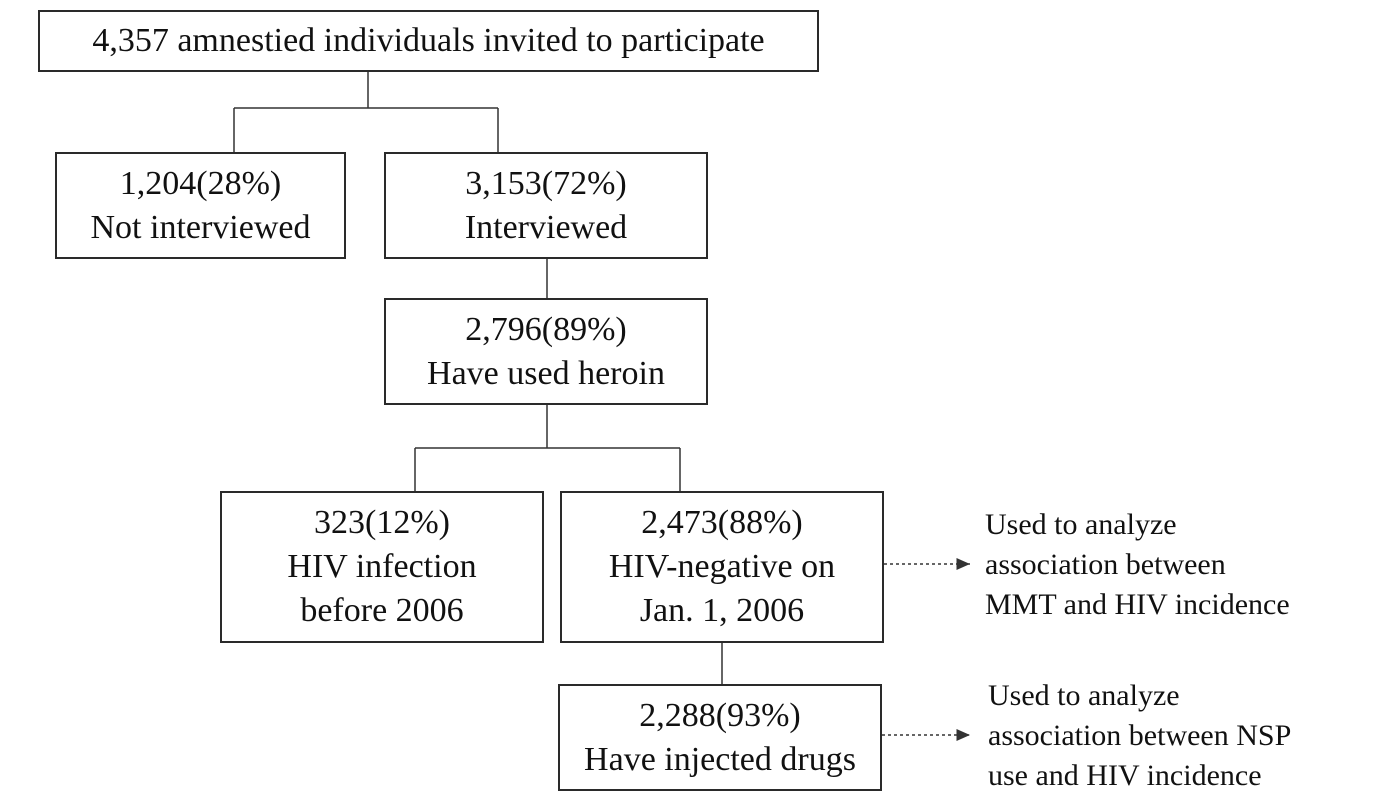  Describe the element at coordinates (722, 522) in the screenshot. I see `hiv-negative-count: 2,473(88%)` at that location.